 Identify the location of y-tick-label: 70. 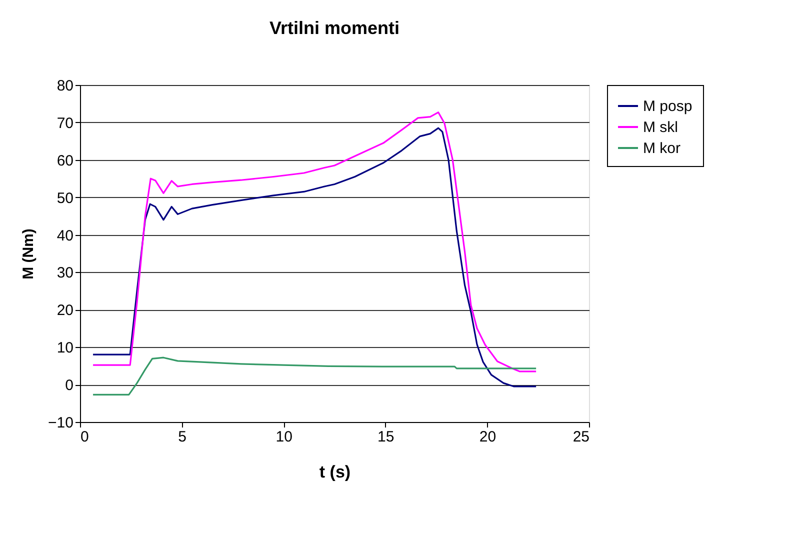
(65, 123).